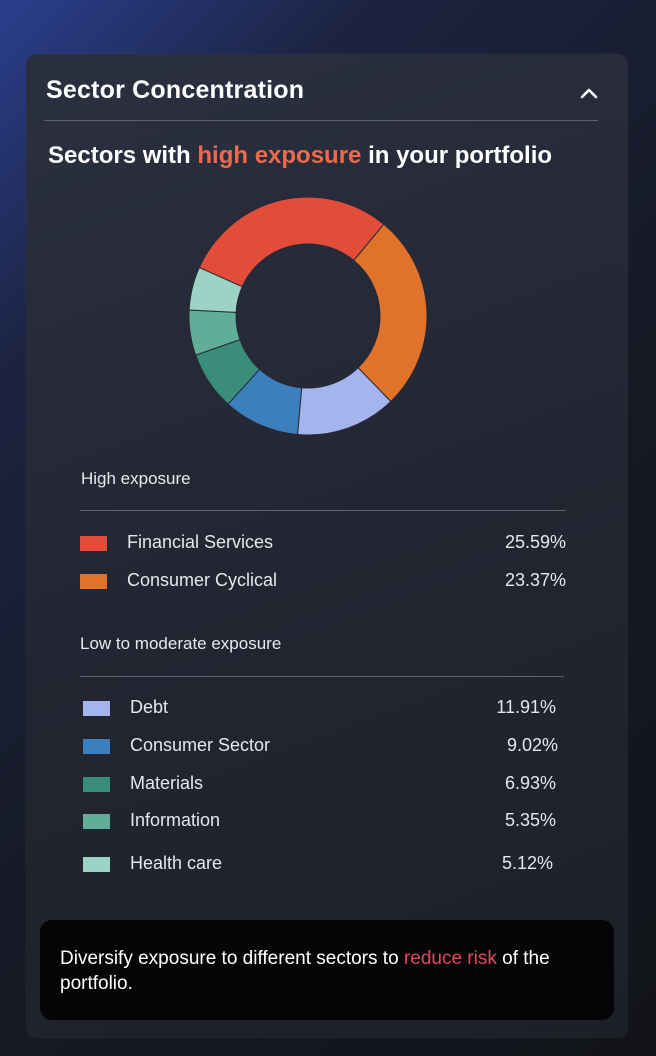 This screenshot has width=656, height=1056. Describe the element at coordinates (149, 707) in the screenshot. I see `legend-label: Debt` at that location.